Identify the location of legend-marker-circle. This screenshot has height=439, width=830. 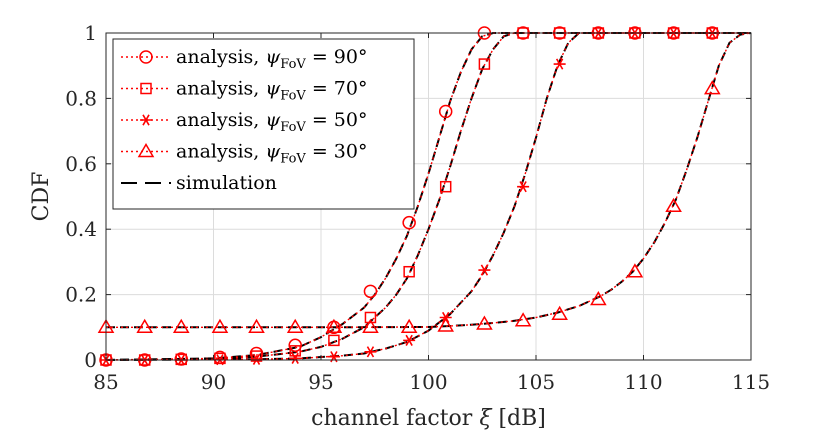
(146, 57).